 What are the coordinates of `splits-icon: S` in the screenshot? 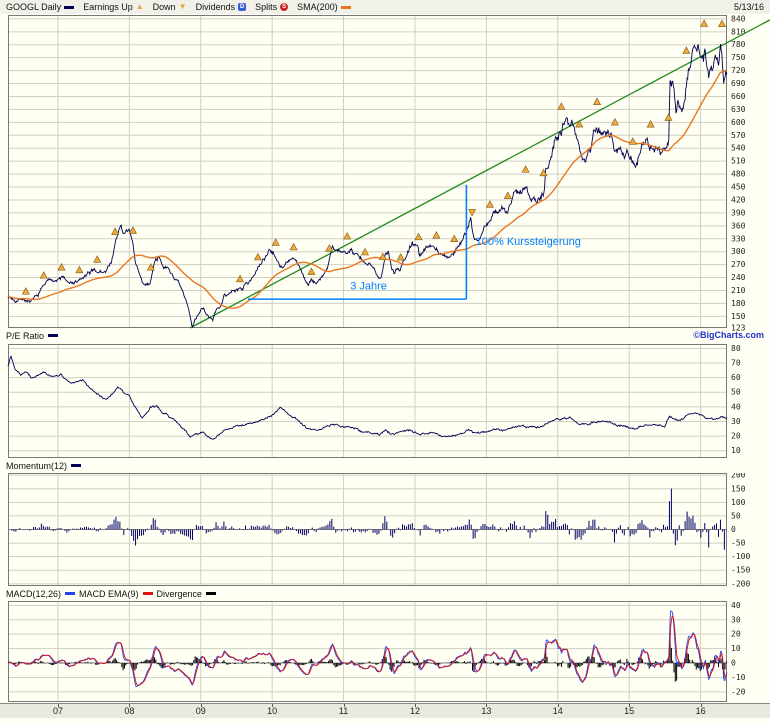 It's located at (284, 7).